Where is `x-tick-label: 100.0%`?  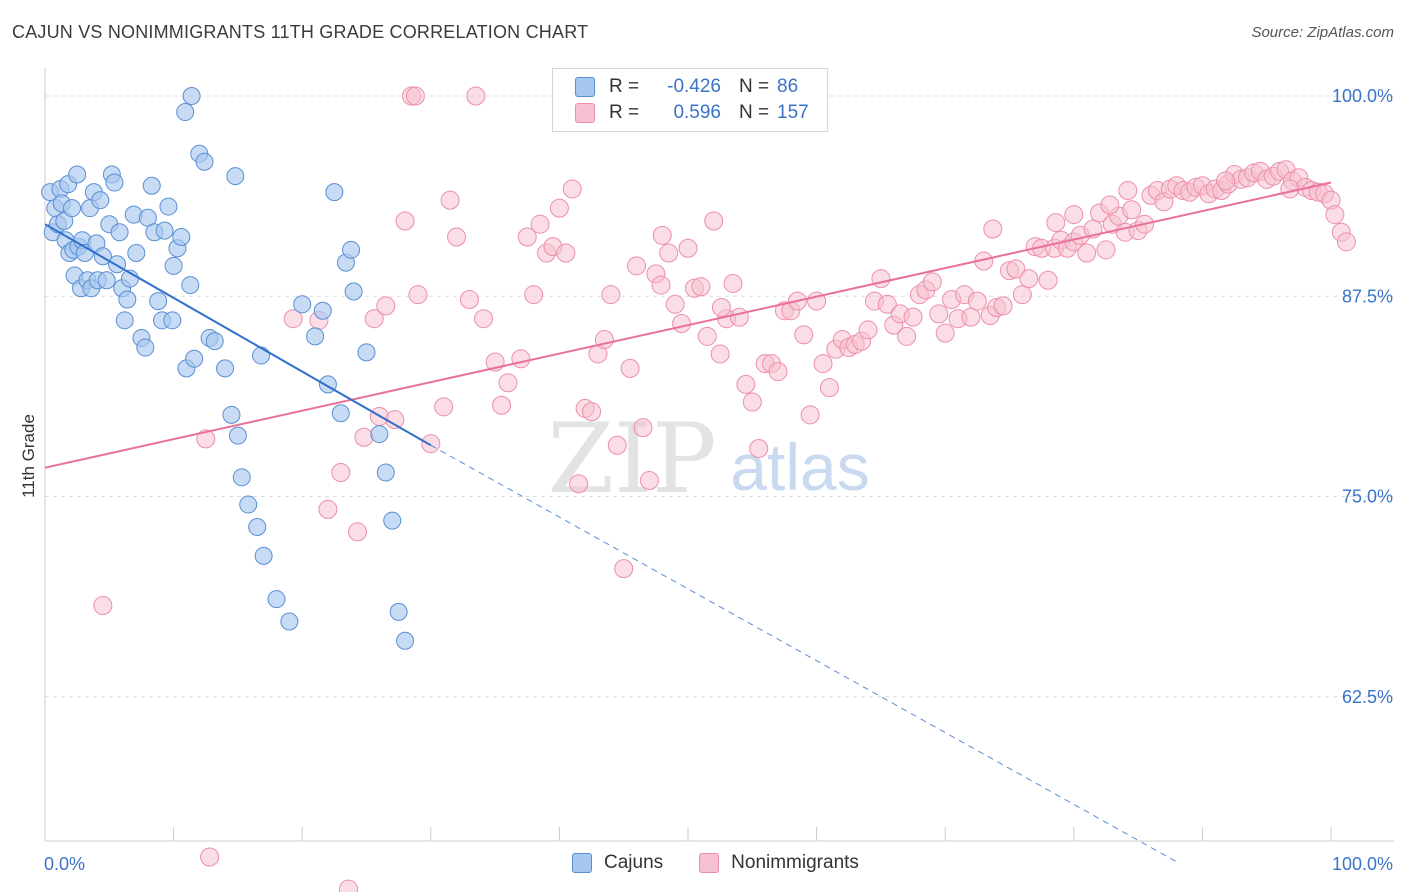
x-tick-label: 100.0% is located at coordinates (1362, 864).